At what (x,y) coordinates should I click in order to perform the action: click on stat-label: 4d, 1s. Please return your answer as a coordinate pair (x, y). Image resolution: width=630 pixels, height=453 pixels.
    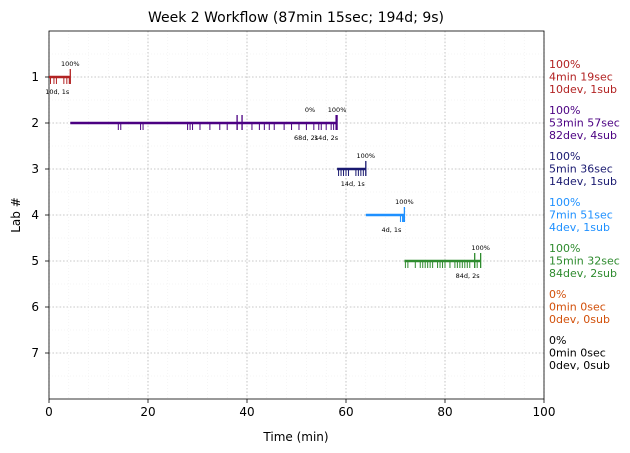
    Looking at the image, I should click on (391, 230).